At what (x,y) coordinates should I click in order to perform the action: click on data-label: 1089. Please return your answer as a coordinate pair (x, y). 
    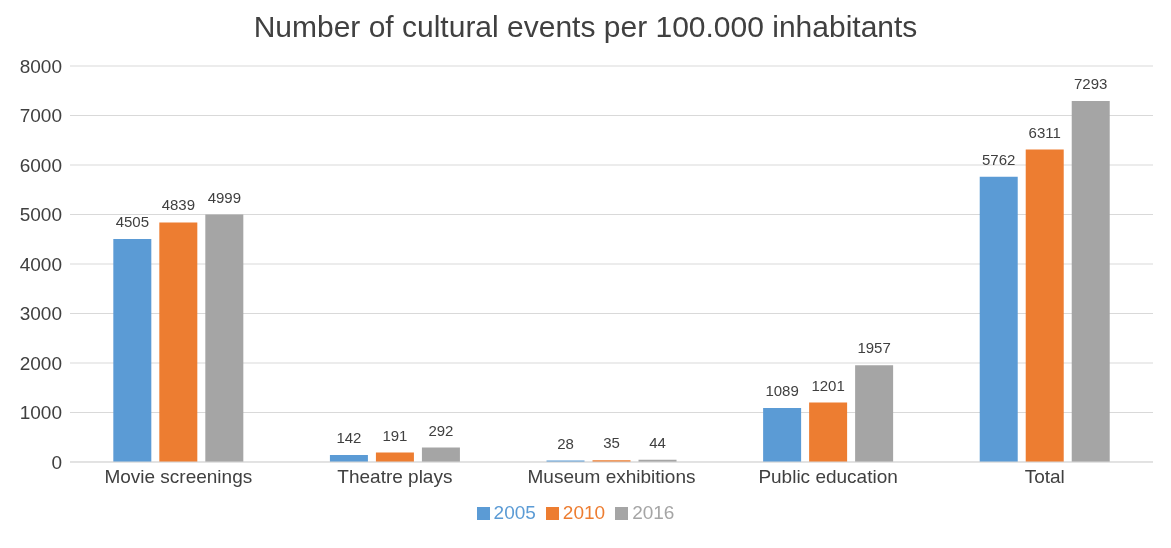
    Looking at the image, I should click on (782, 391).